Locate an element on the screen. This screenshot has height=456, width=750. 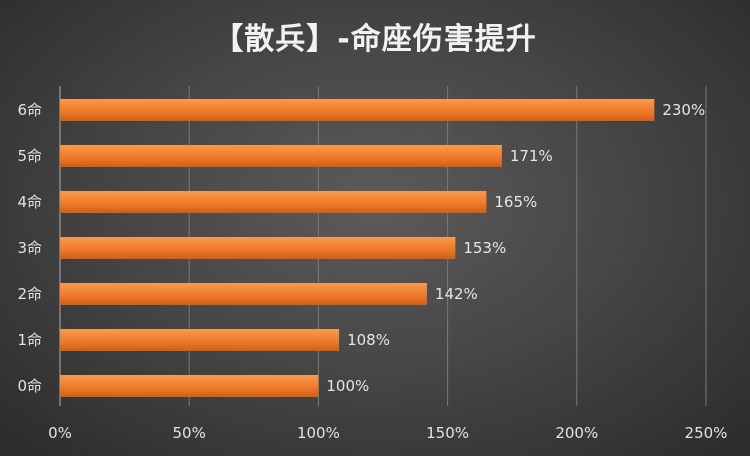
data-label: 165% is located at coordinates (515, 202).